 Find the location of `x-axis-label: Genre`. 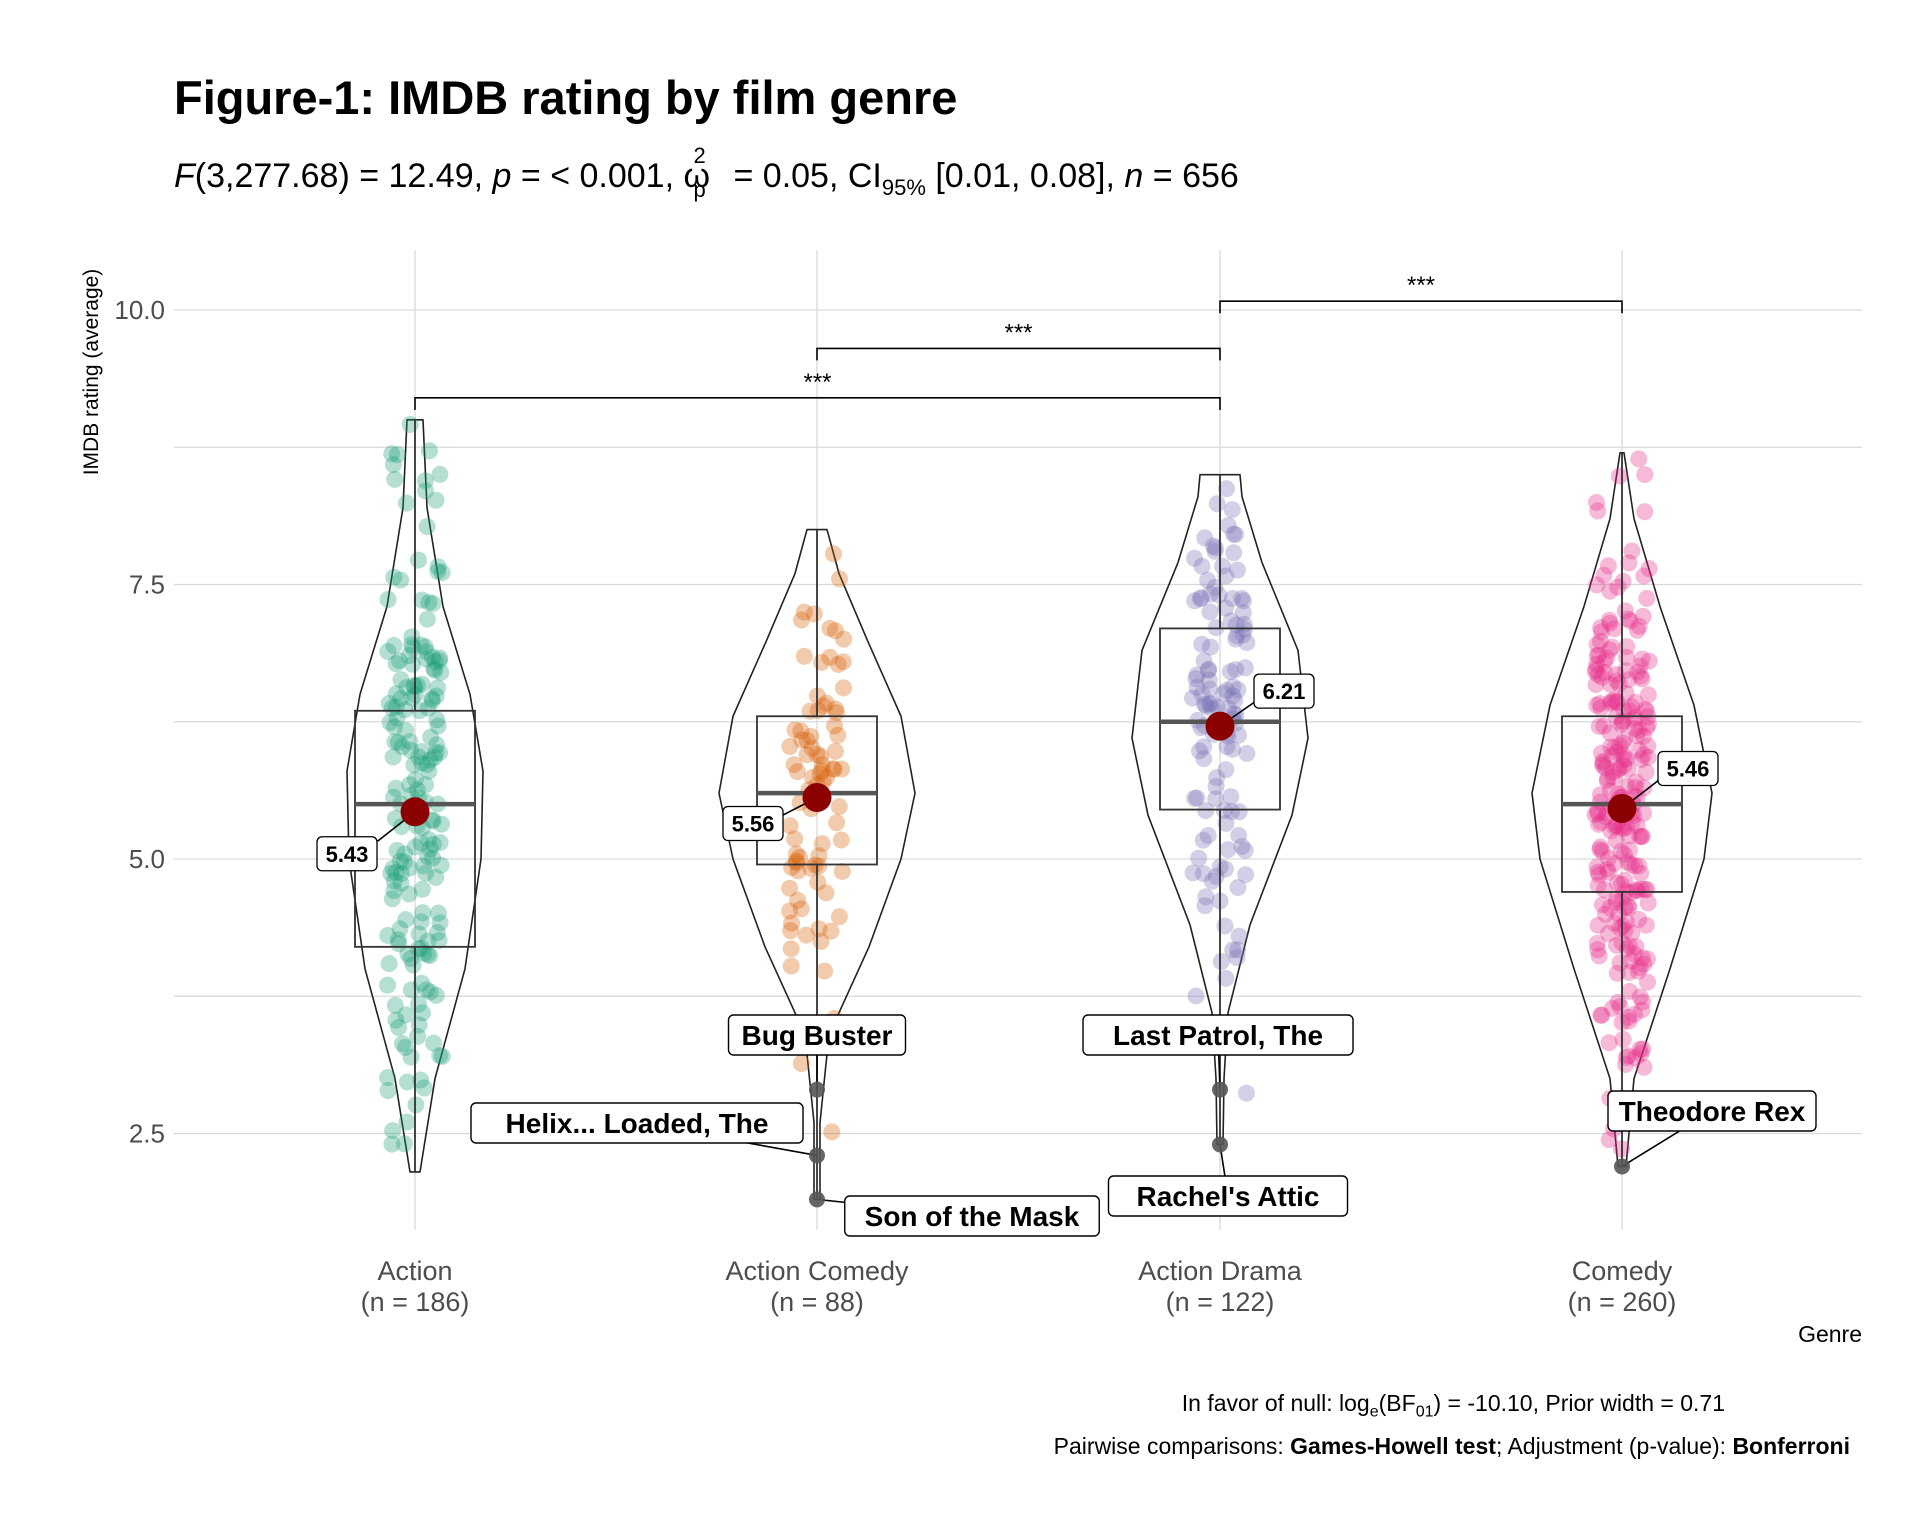

x-axis-label: Genre is located at coordinates (1830, 1334).